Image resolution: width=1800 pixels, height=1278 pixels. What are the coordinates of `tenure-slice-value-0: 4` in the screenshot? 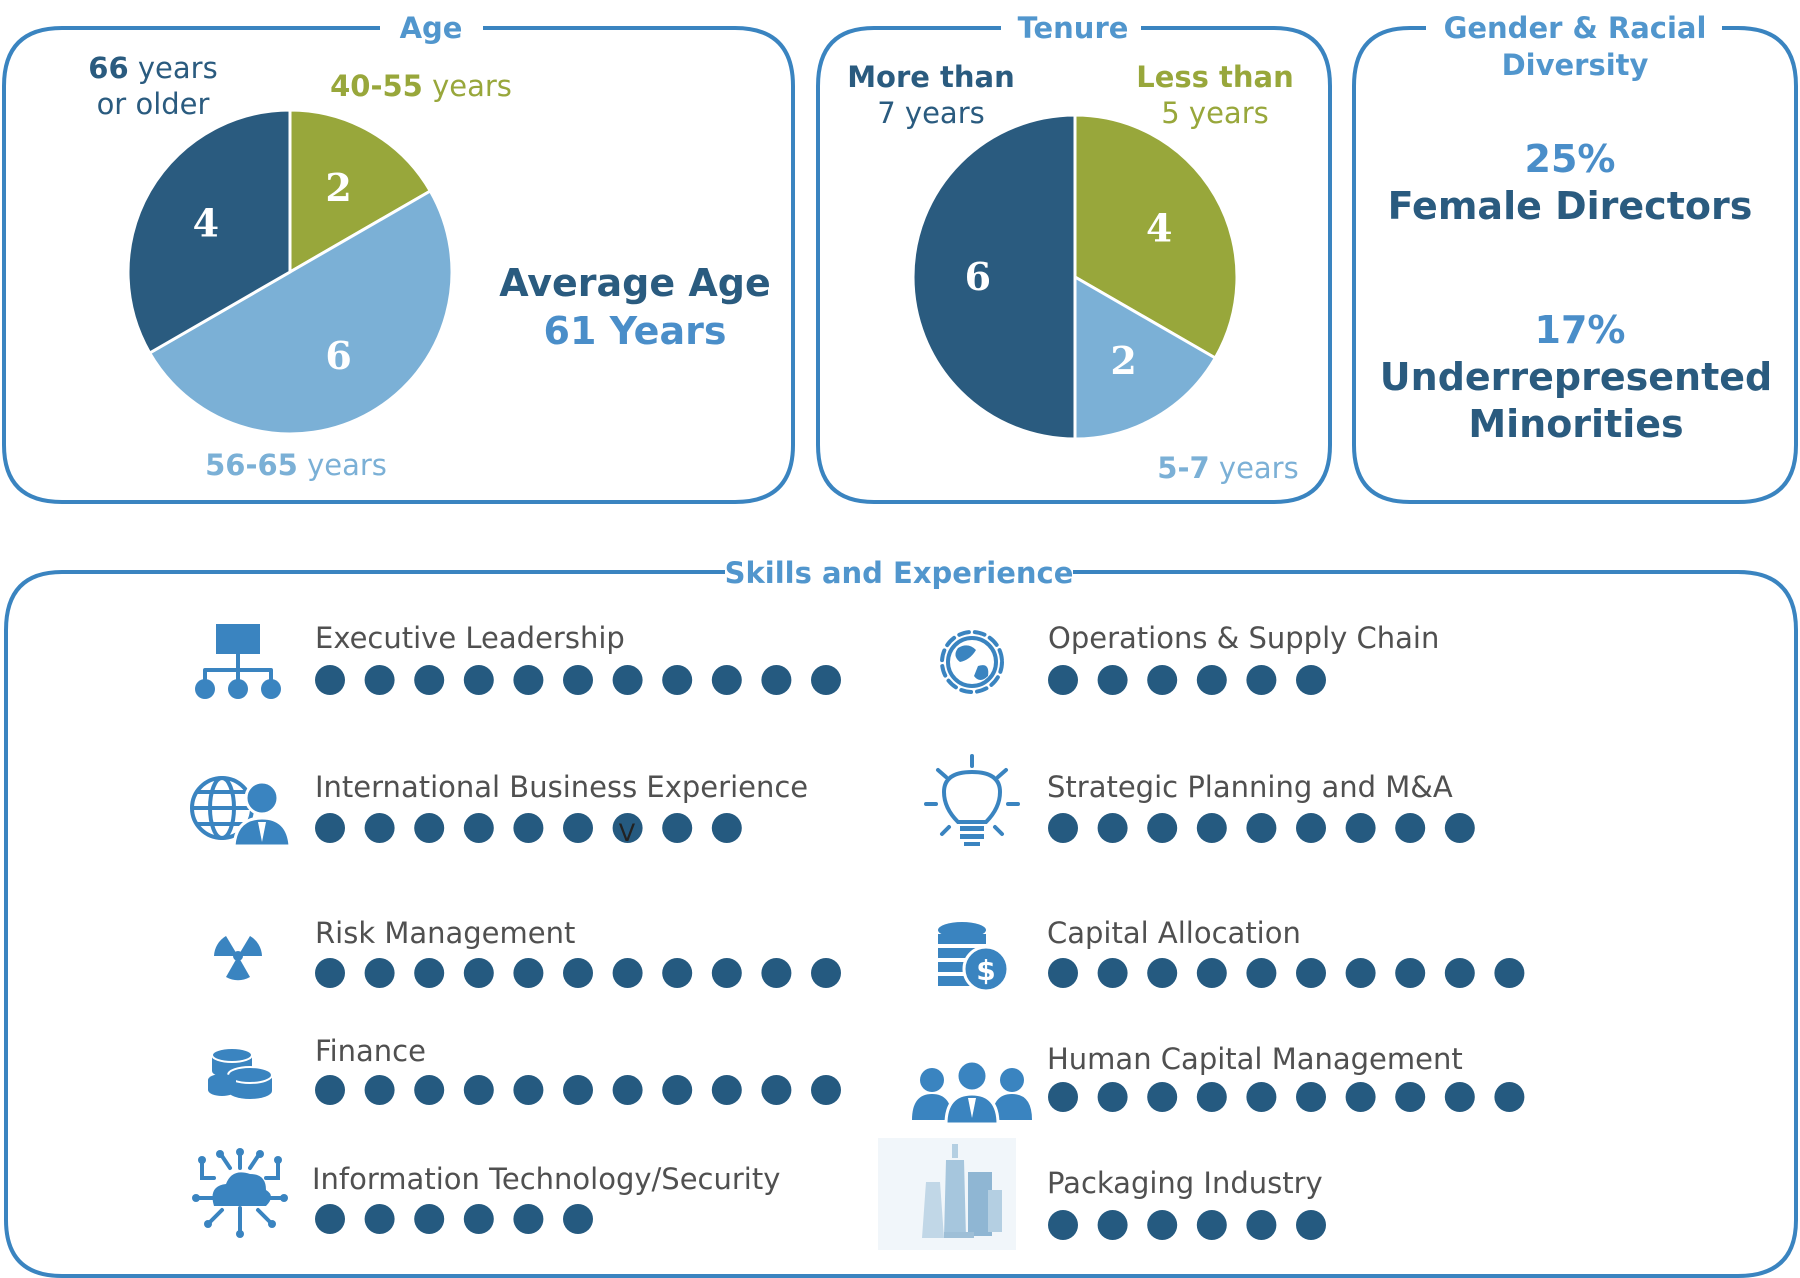 It's located at (1159, 227).